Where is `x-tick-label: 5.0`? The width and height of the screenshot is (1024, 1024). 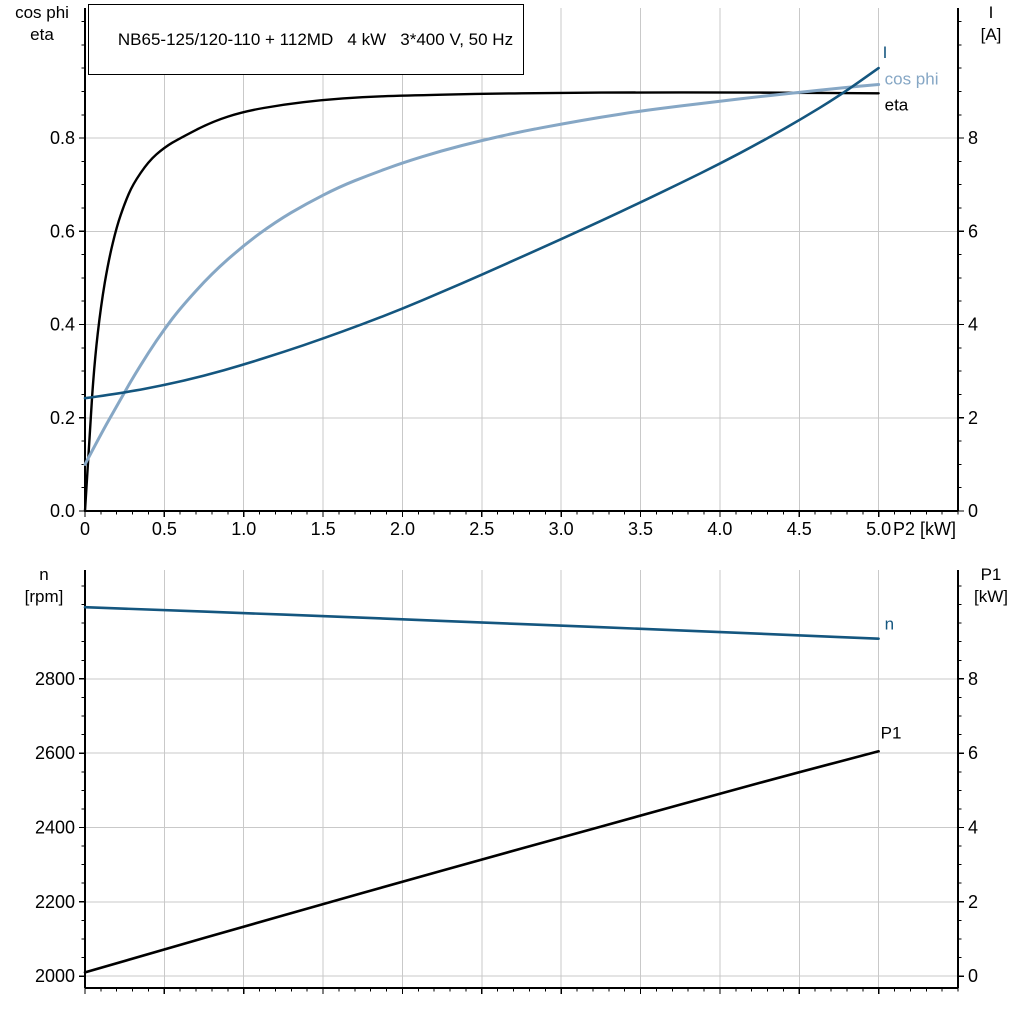 x-tick-label: 5.0 is located at coordinates (878, 529).